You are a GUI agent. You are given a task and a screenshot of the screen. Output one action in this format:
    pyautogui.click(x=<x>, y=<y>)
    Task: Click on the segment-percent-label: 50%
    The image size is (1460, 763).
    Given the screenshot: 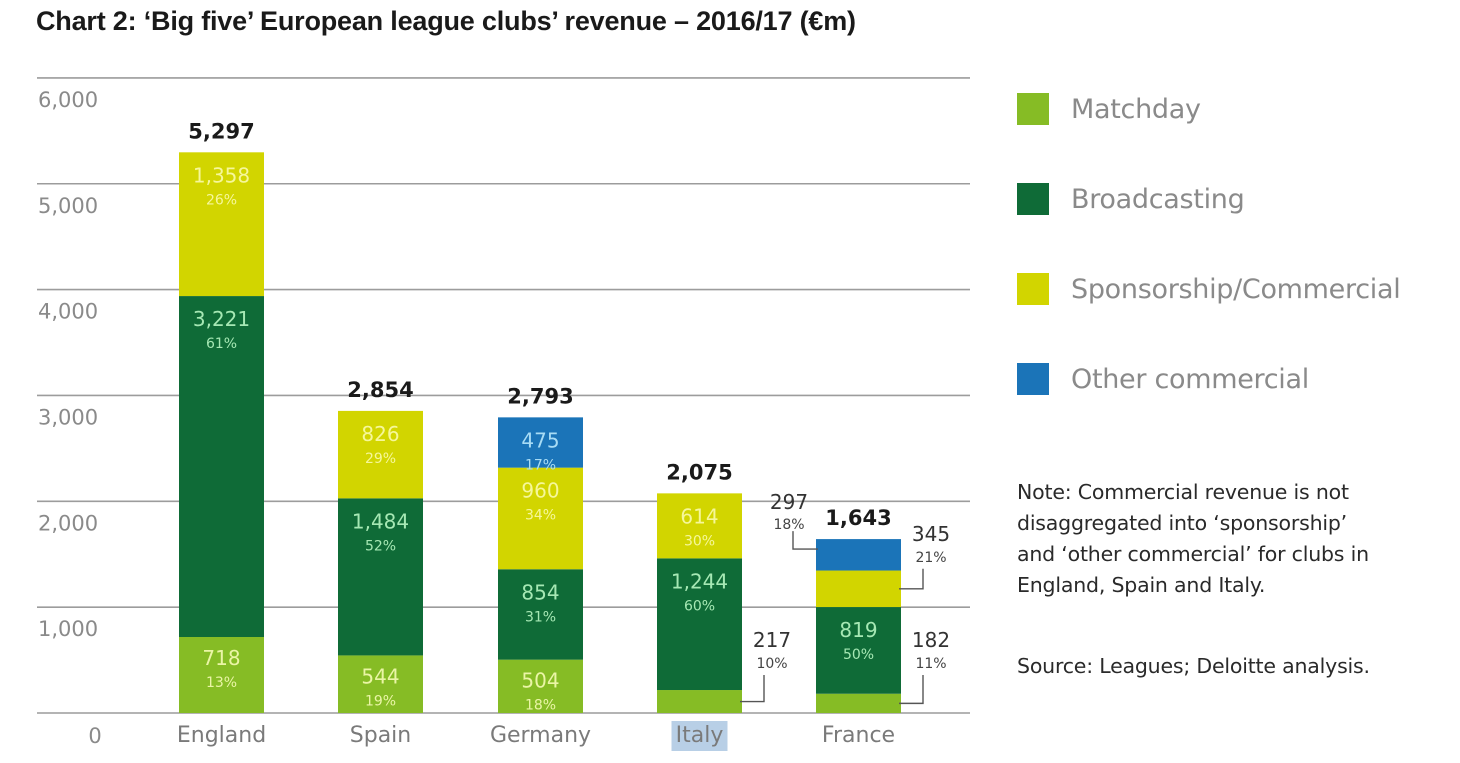 What is the action you would take?
    pyautogui.click(x=858, y=655)
    